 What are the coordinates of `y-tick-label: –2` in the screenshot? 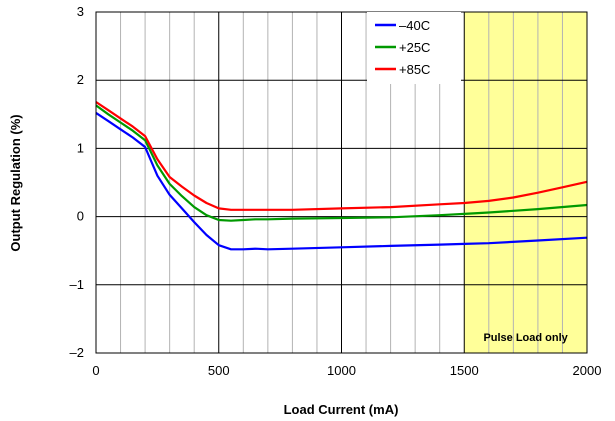 It's located at (77, 352).